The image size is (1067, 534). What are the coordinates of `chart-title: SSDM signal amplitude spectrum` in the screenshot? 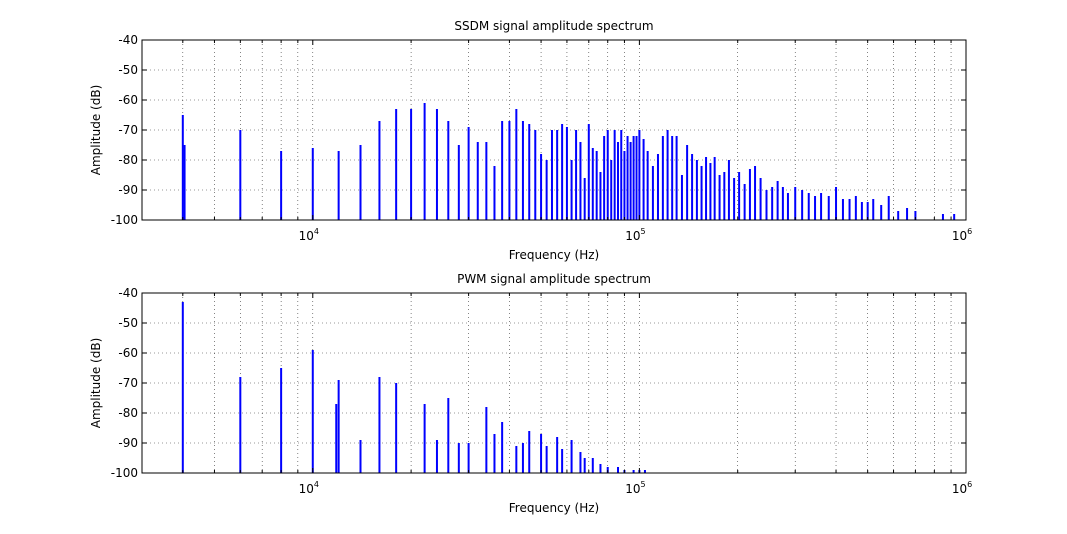 It's located at (553, 26).